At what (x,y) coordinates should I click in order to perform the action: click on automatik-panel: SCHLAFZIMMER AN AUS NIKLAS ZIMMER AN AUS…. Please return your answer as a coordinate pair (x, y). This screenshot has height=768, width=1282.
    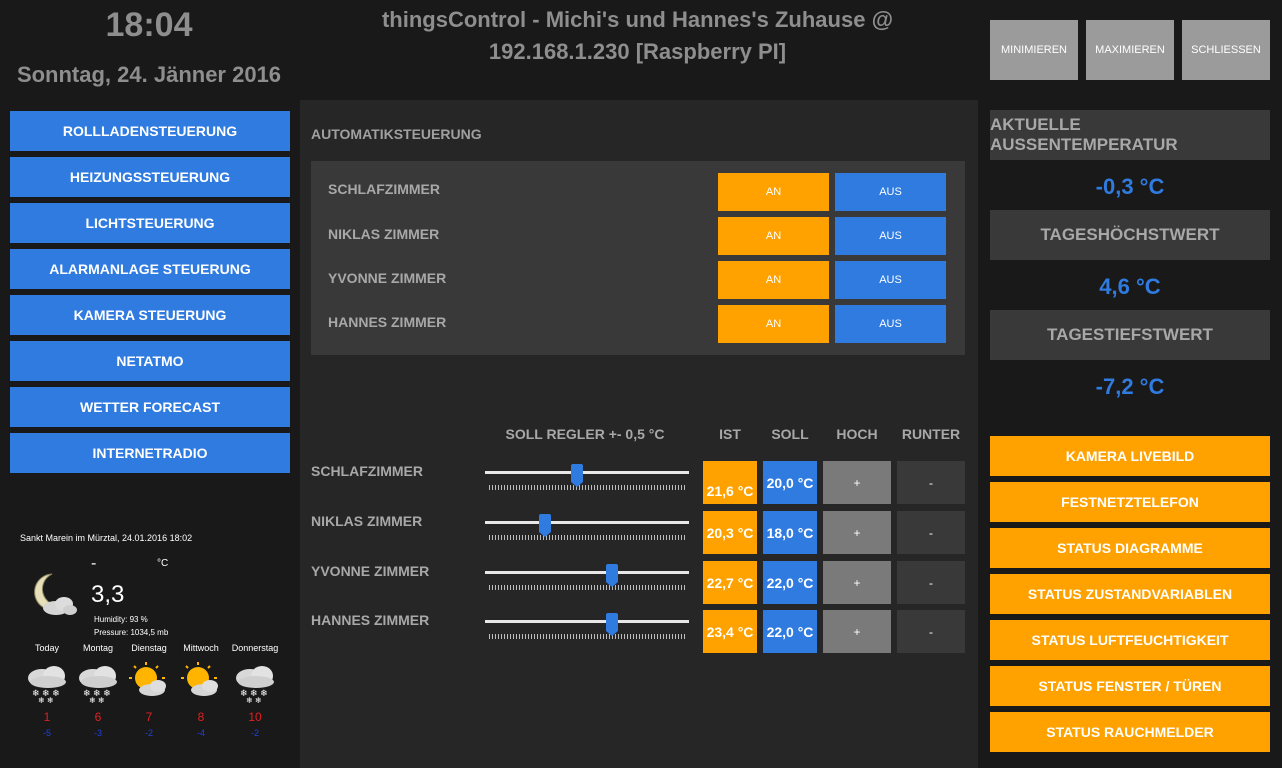
    Looking at the image, I should click on (638, 258).